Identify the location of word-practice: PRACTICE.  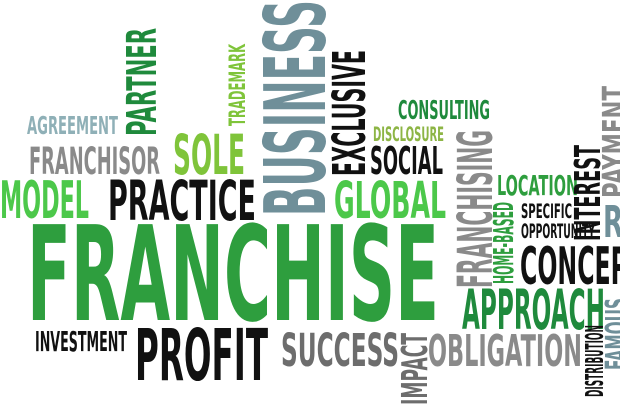
(182, 200).